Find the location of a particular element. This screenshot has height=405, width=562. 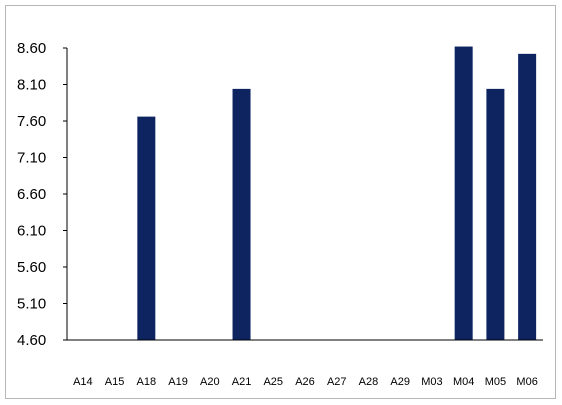

x-tick-label: A27 is located at coordinates (337, 382).